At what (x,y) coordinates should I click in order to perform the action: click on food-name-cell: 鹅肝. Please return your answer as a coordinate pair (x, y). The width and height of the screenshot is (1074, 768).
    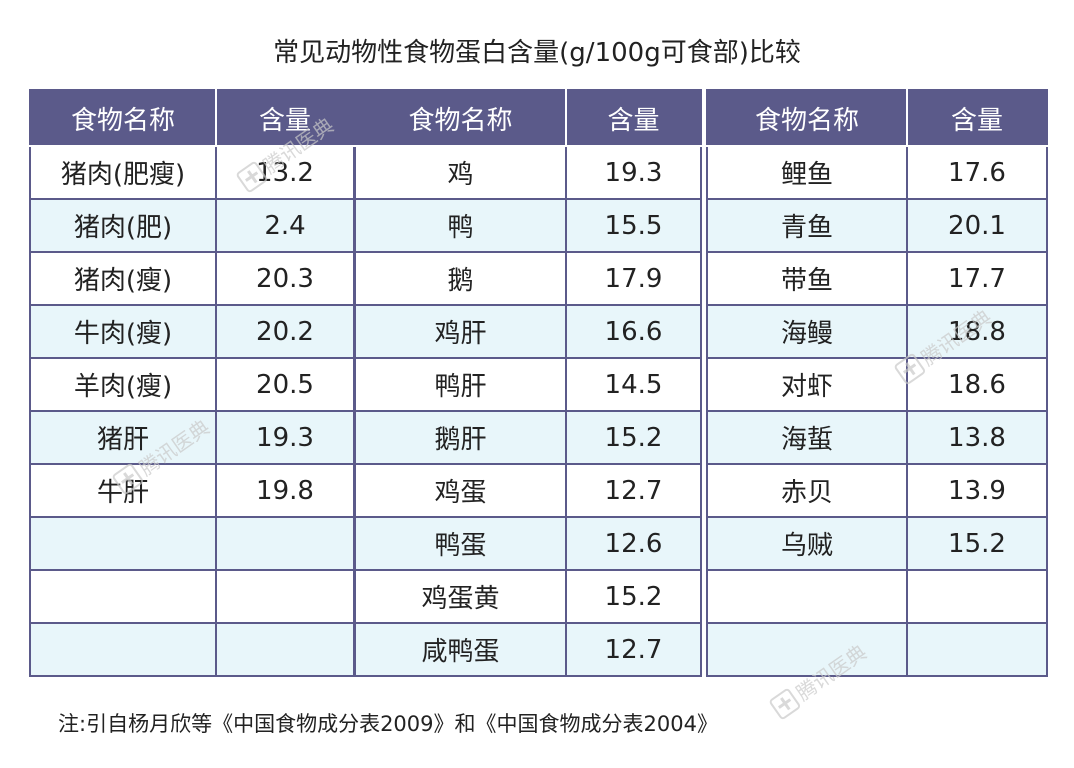
    Looking at the image, I should click on (460, 437).